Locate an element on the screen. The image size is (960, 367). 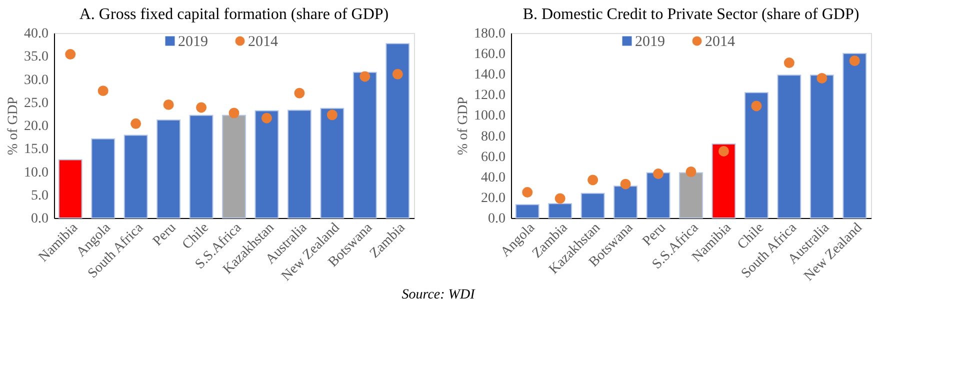
y-tick-label: 60.0 is located at coordinates (493, 157).